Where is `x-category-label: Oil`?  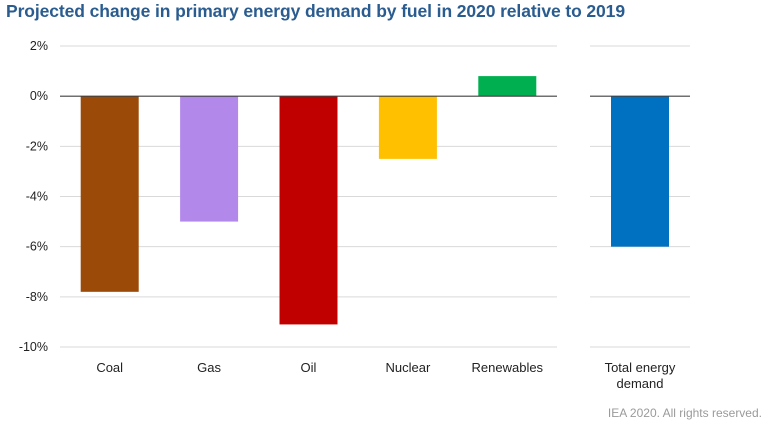
x-category-label: Oil is located at coordinates (309, 367).